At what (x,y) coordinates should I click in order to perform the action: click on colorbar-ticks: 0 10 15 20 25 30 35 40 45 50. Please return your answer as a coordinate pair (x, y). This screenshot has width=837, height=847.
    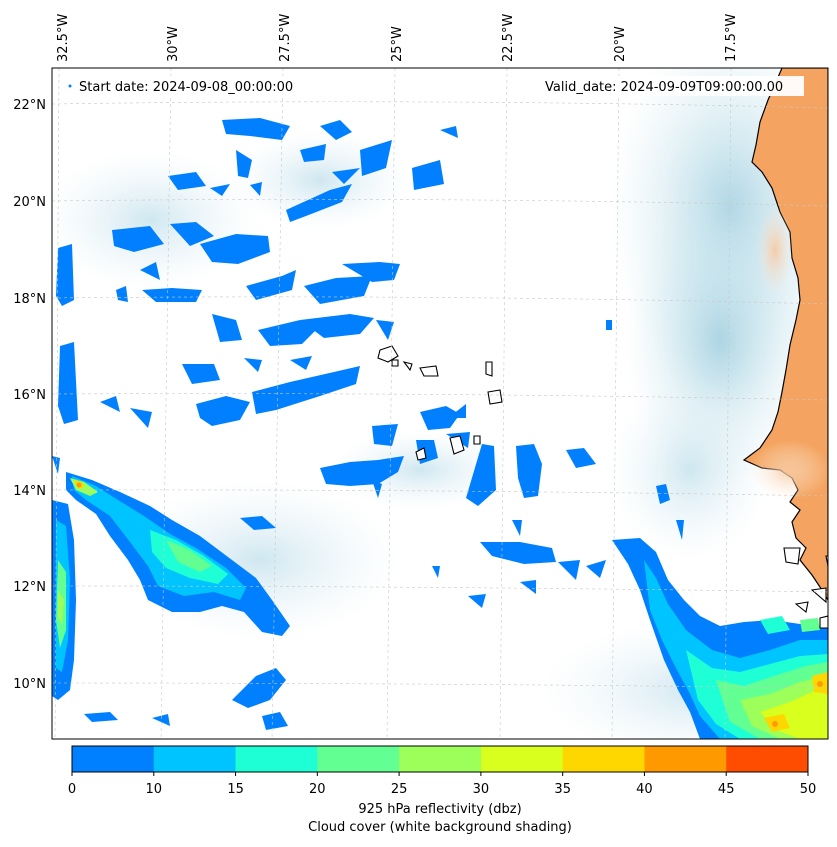
    Looking at the image, I should click on (442, 789).